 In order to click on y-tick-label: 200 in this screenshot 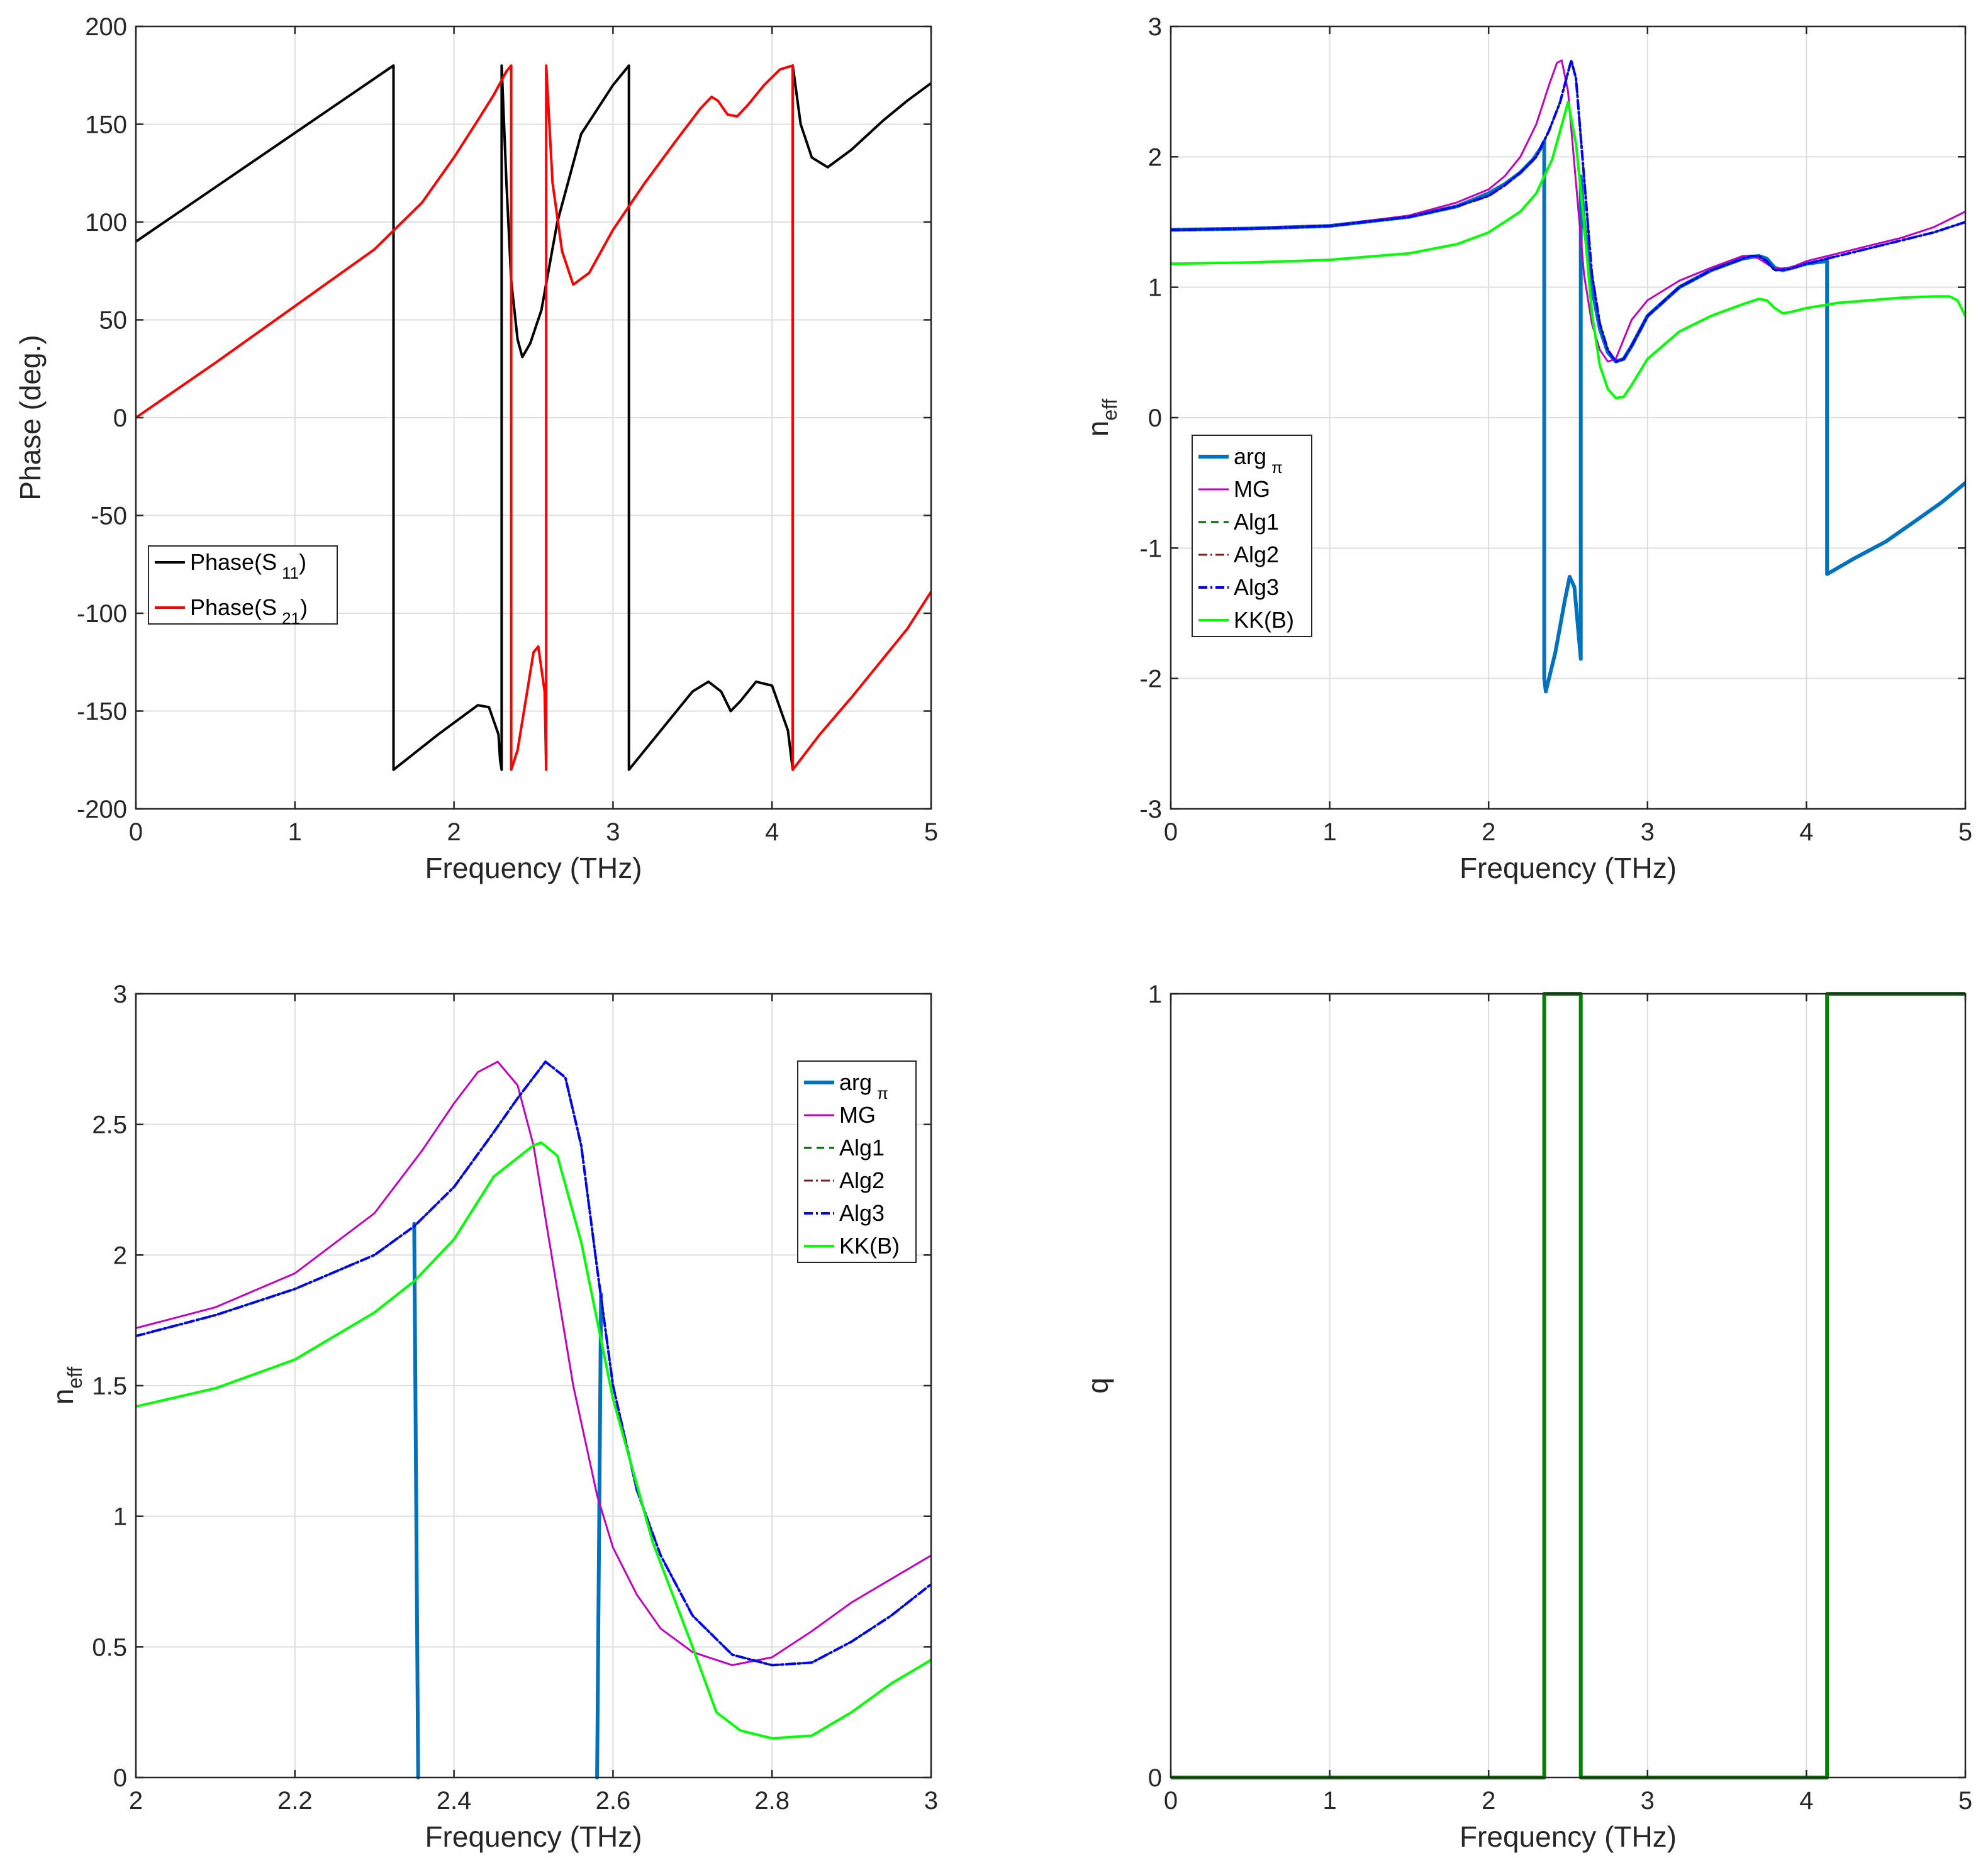, I will do `click(106, 27)`.